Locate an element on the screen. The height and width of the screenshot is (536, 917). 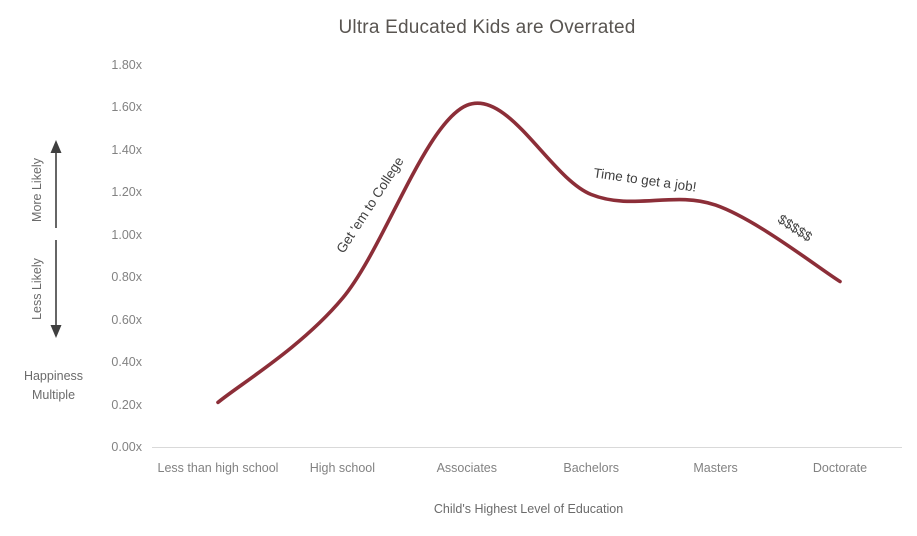
x-category-label: Bachelors is located at coordinates (591, 468).